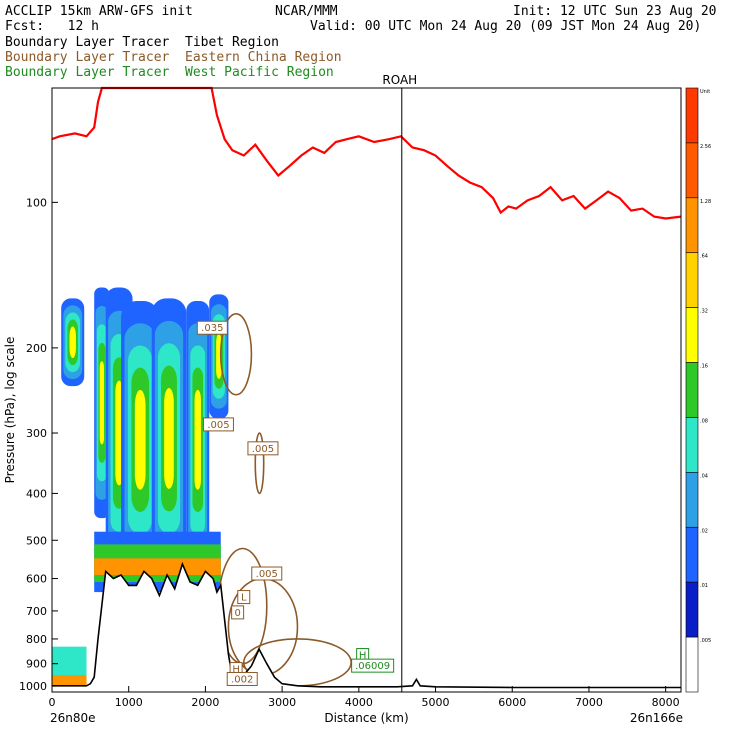 The image size is (740, 740). Describe the element at coordinates (38, 444) in the screenshot. I see `y-axis-ticks: 100 200 300 400 500 600 700 800 900 1000` at that location.